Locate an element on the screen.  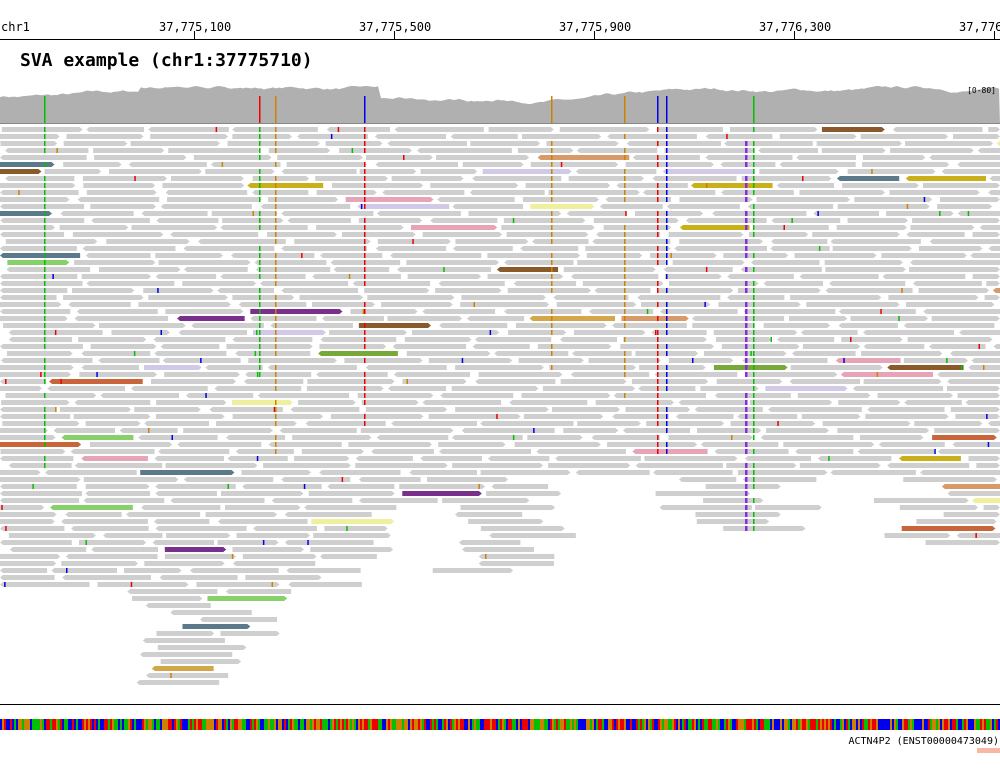
reference-sequence-track is located at coordinates (500, 724).